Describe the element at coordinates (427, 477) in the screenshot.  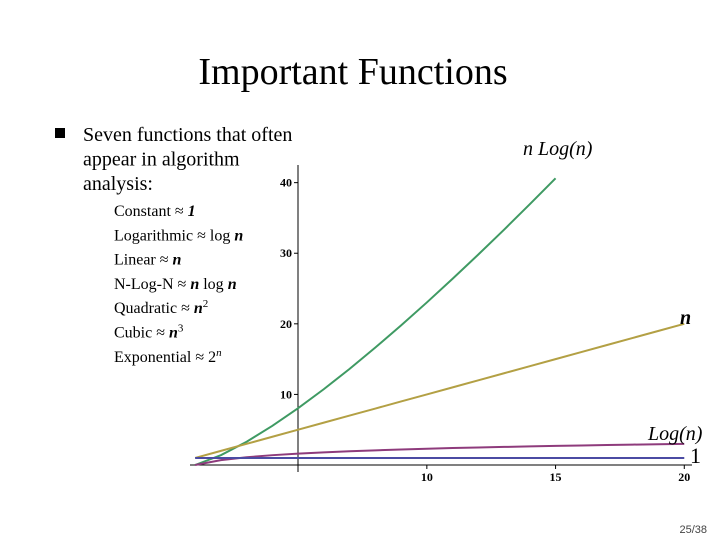
I see `x-tick-label: 10` at that location.